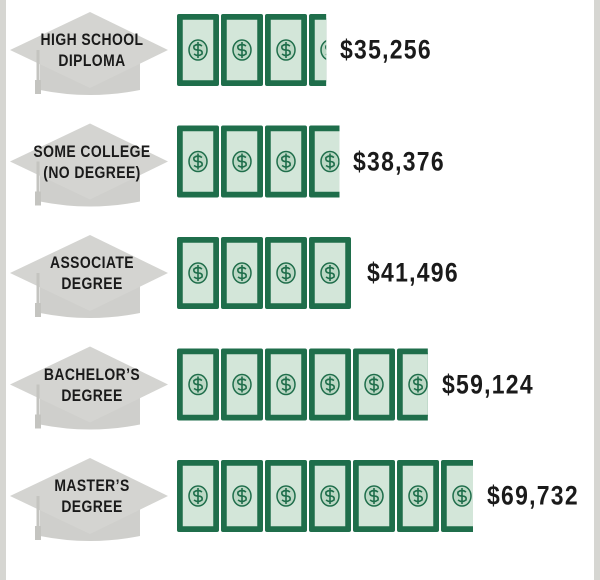 This screenshot has width=600, height=580. I want to click on category-label: SOME COLLEGE (NO DEGREE), so click(92, 161).